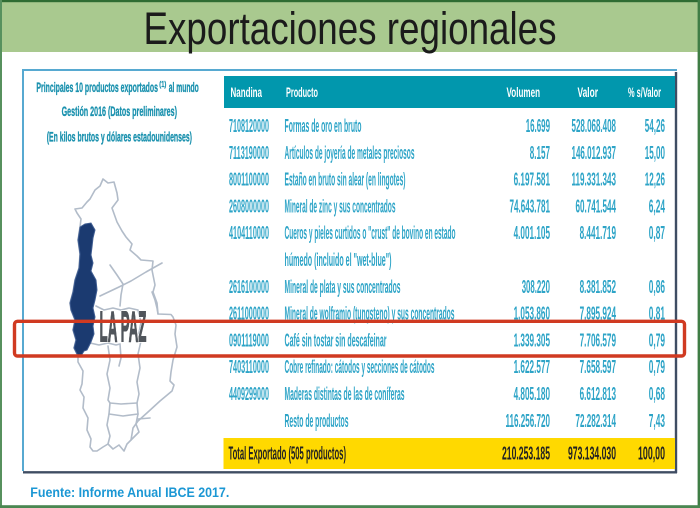 This screenshot has height=508, width=700. I want to click on svg-text:Mineral de plata y sus concent: Mineral de plata y sus concentrados, so click(343, 286).